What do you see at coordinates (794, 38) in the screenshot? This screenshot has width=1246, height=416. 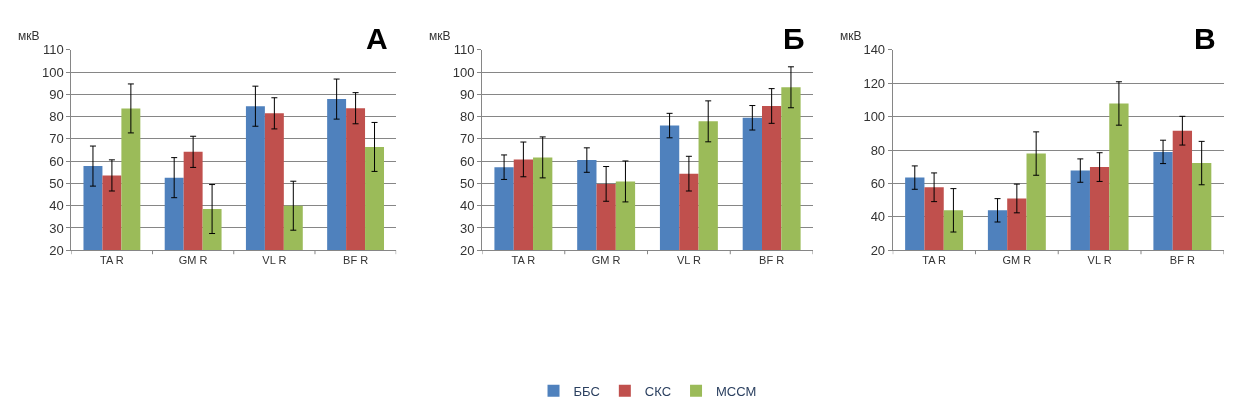 I see `chart-title: Б` at bounding box center [794, 38].